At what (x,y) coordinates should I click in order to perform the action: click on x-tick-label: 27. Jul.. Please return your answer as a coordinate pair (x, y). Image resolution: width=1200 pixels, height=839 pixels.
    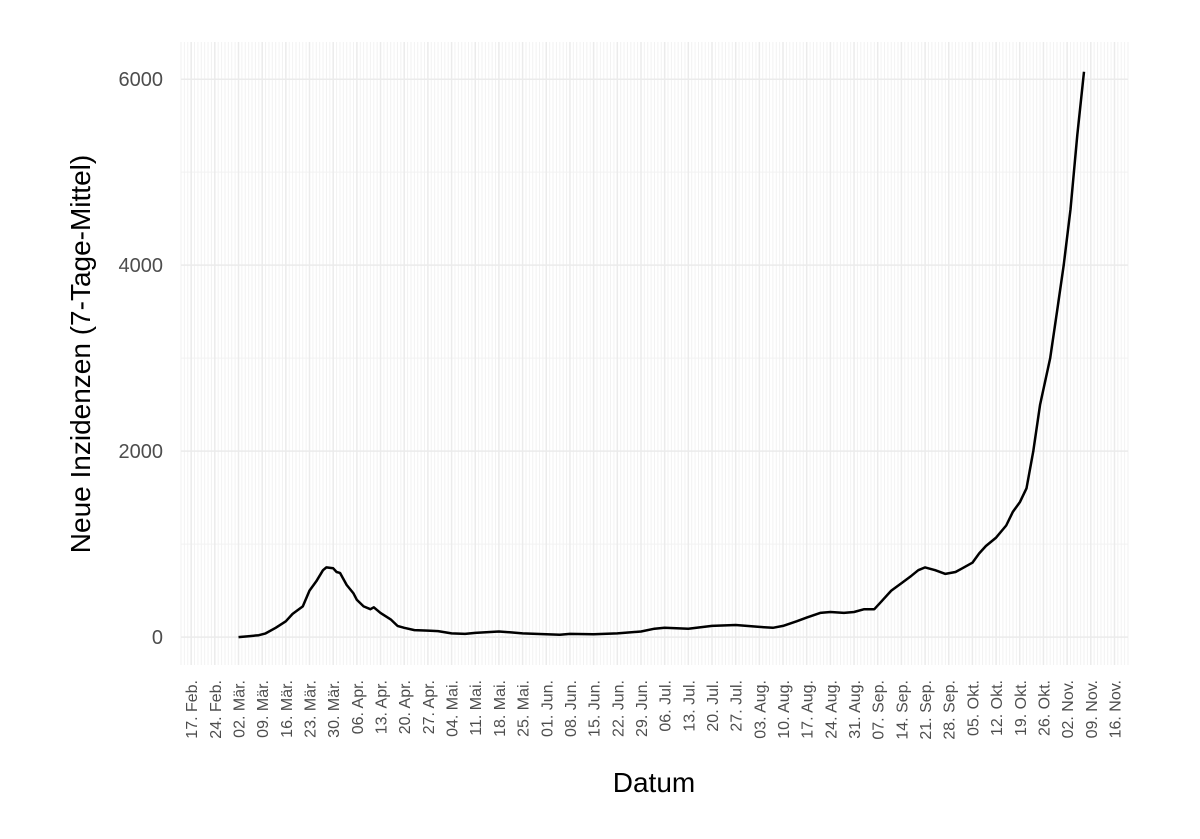
    Looking at the image, I should click on (737, 706).